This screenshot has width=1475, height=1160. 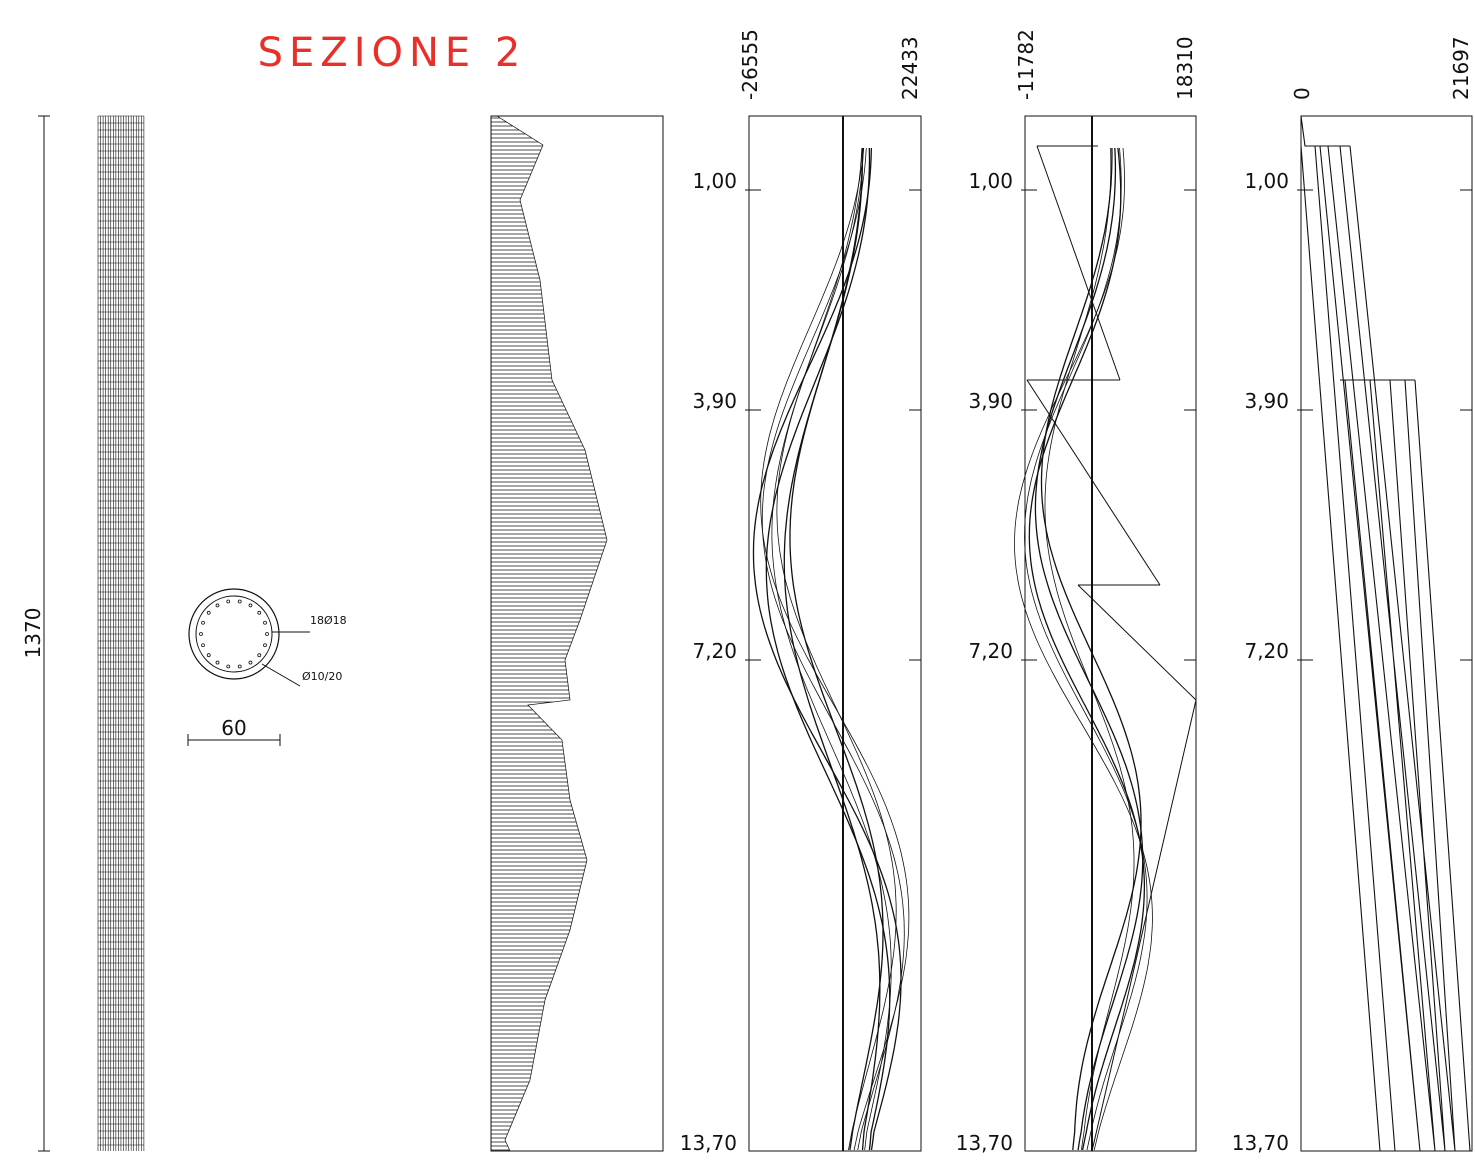 What do you see at coordinates (248, 667) in the screenshot?
I see `cross-section` at bounding box center [248, 667].